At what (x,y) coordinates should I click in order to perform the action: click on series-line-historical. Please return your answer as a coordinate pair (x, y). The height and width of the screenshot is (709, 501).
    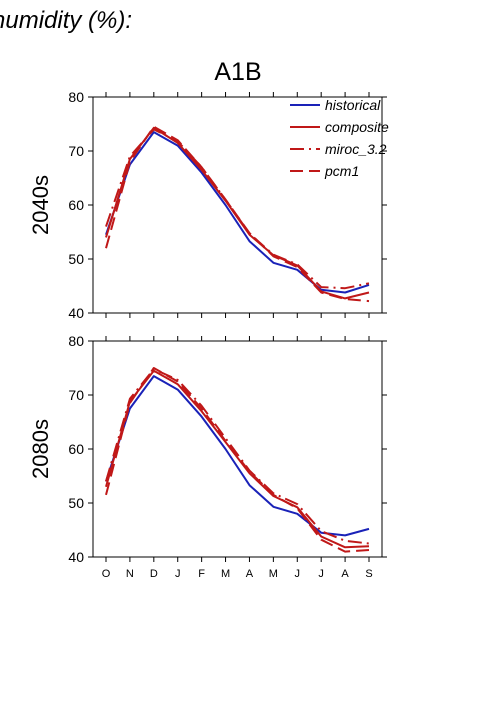
    Looking at the image, I should click on (237, 212).